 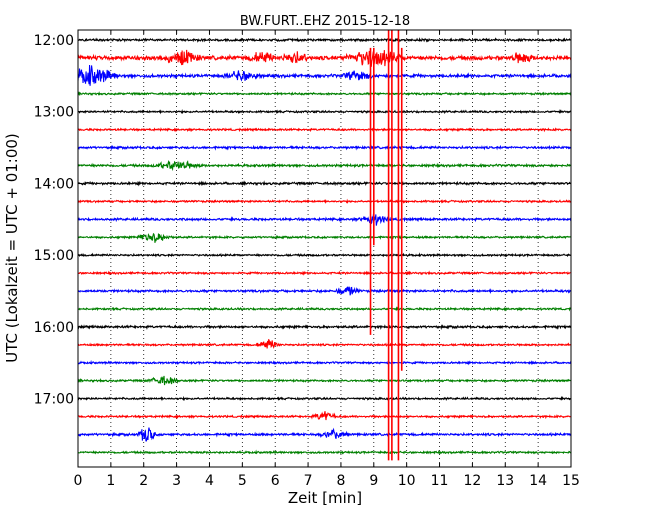 I want to click on event-spikes, so click(x=386, y=245).